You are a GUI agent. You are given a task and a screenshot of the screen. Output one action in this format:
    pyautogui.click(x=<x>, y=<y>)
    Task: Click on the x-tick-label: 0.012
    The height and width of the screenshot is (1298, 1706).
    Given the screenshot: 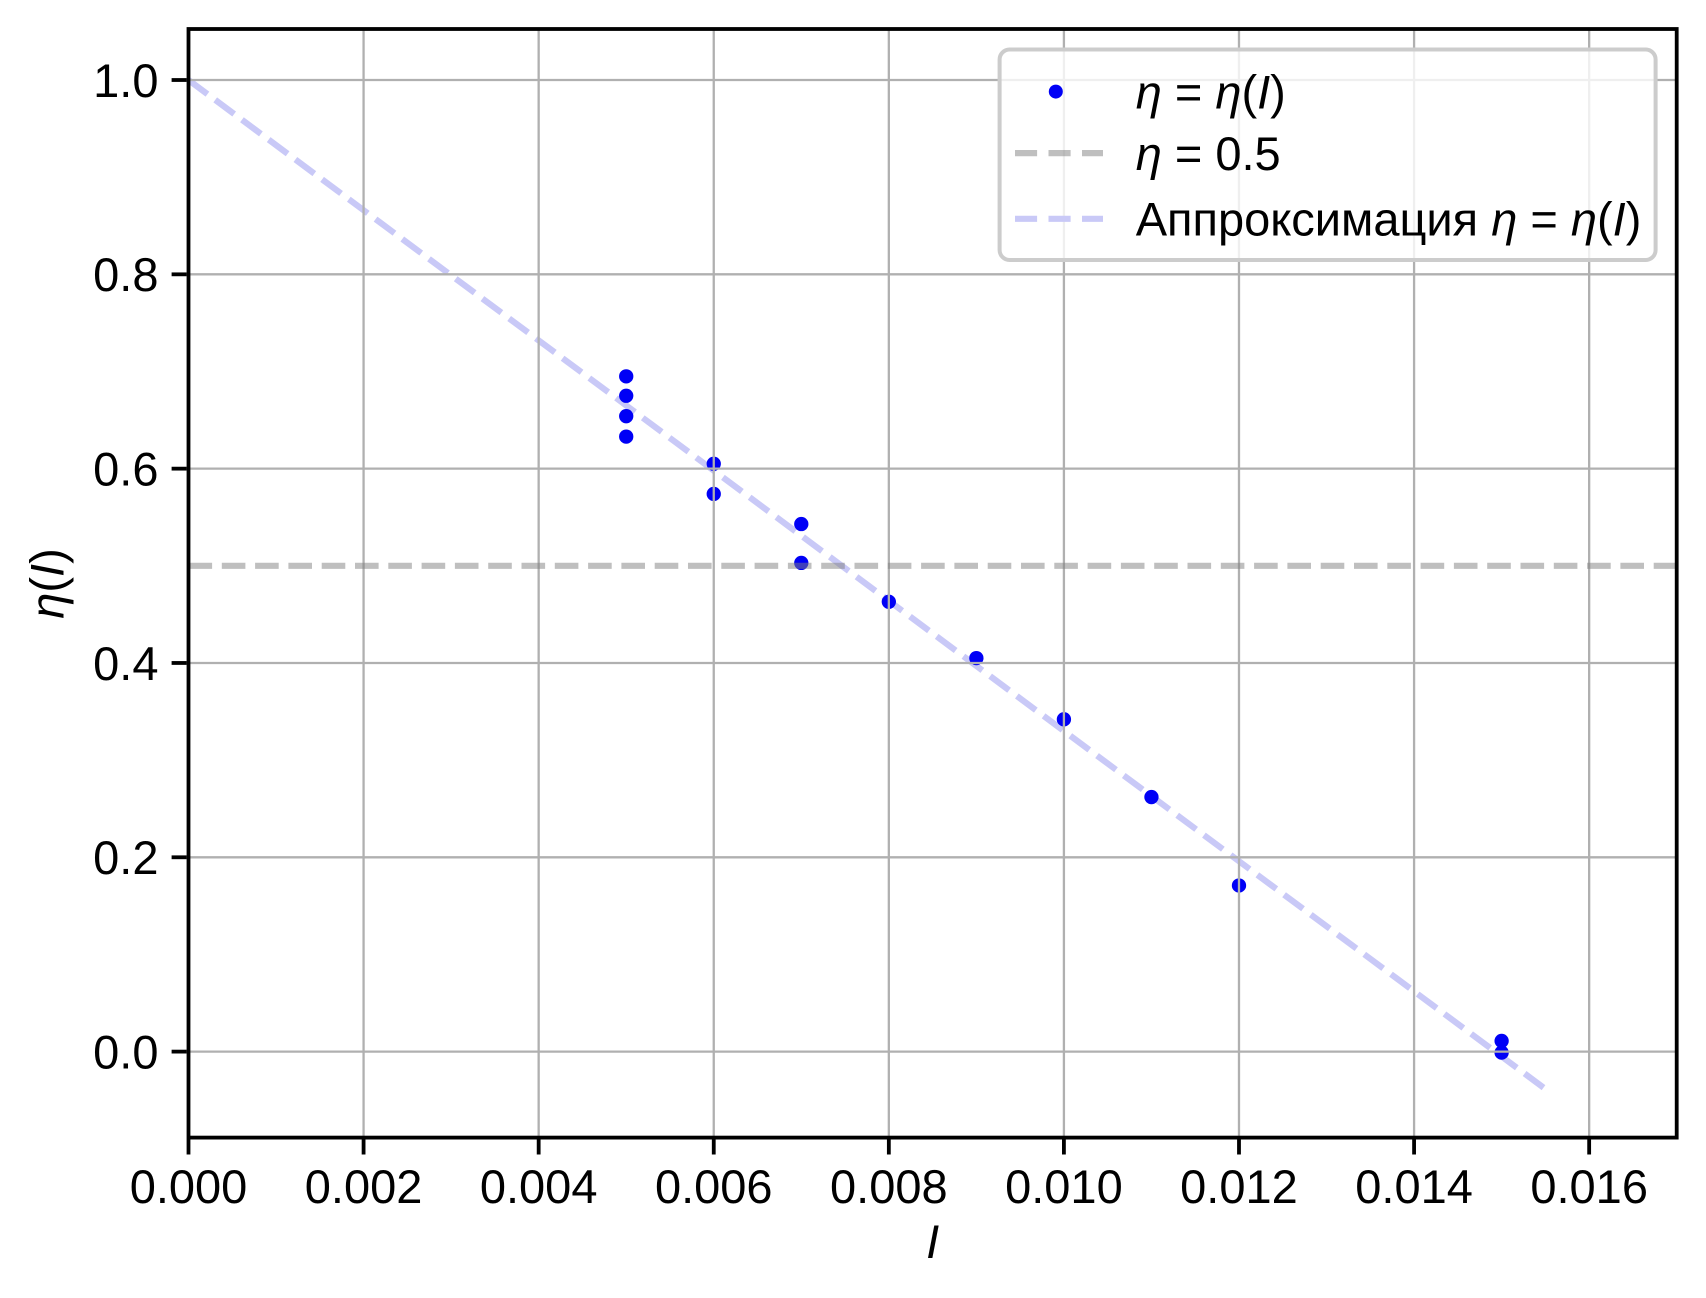 What is the action you would take?
    pyautogui.click(x=1239, y=1186)
    